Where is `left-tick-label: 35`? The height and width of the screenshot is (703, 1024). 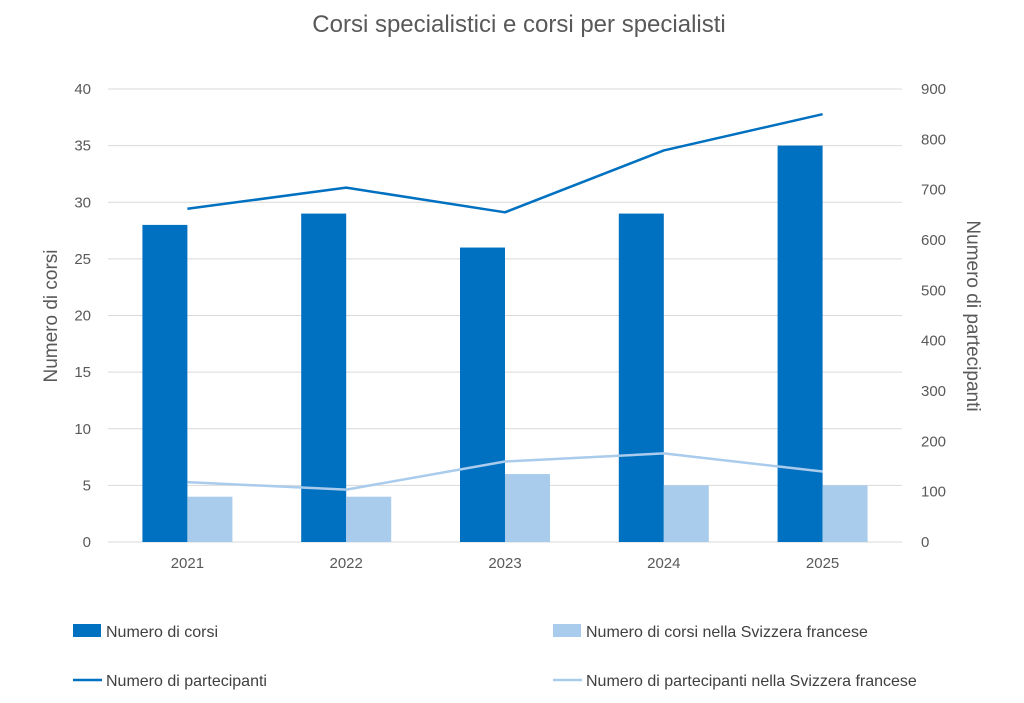
left-tick-label: 35 is located at coordinates (82, 146).